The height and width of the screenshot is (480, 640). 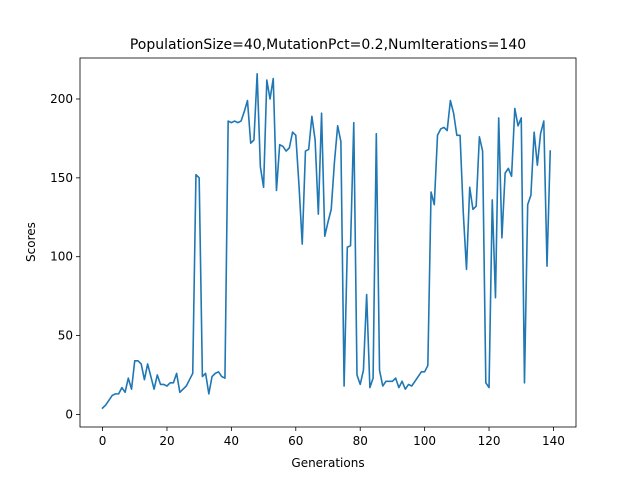 What do you see at coordinates (31, 242) in the screenshot?
I see `y-axis-label: Scores` at bounding box center [31, 242].